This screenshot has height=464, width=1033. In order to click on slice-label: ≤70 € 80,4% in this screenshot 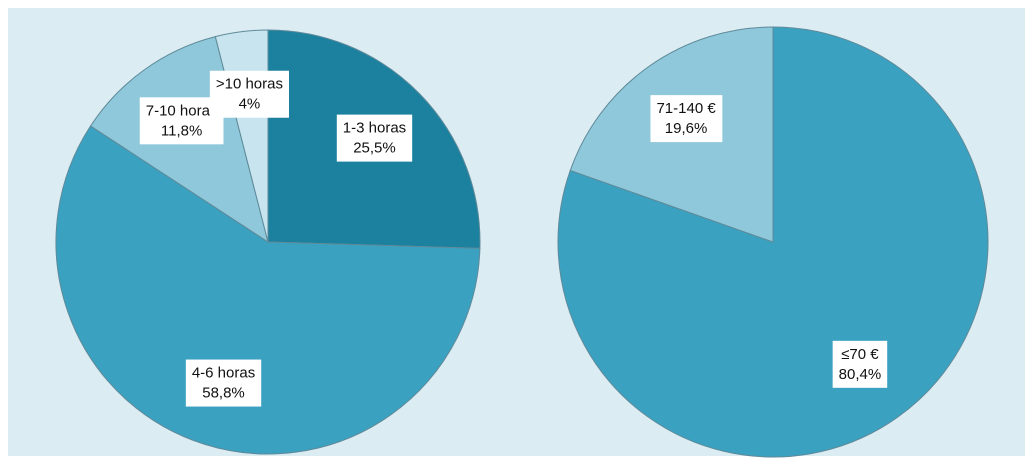, I will do `click(860, 364)`.